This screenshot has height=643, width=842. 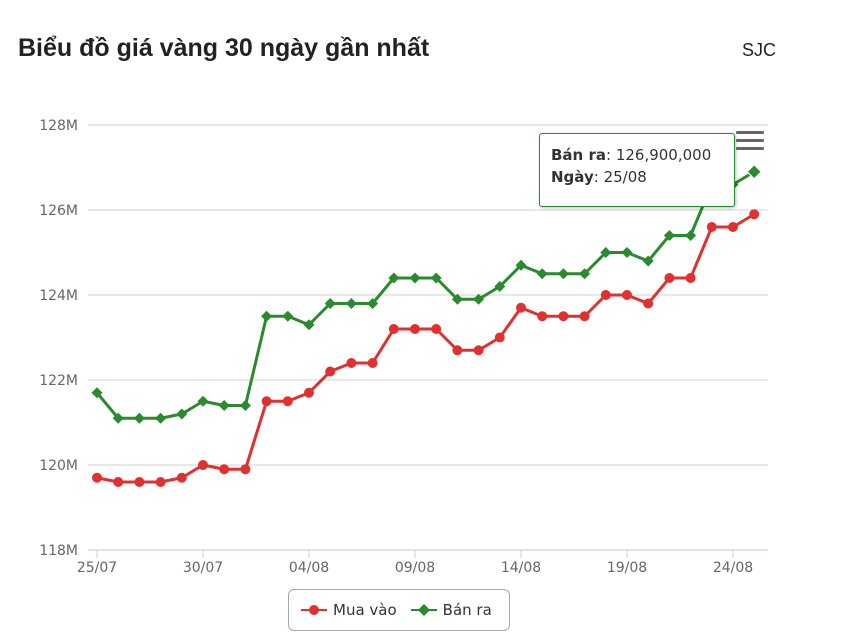 I want to click on legend-item-ban-ra: Bán ra, so click(x=451, y=610).